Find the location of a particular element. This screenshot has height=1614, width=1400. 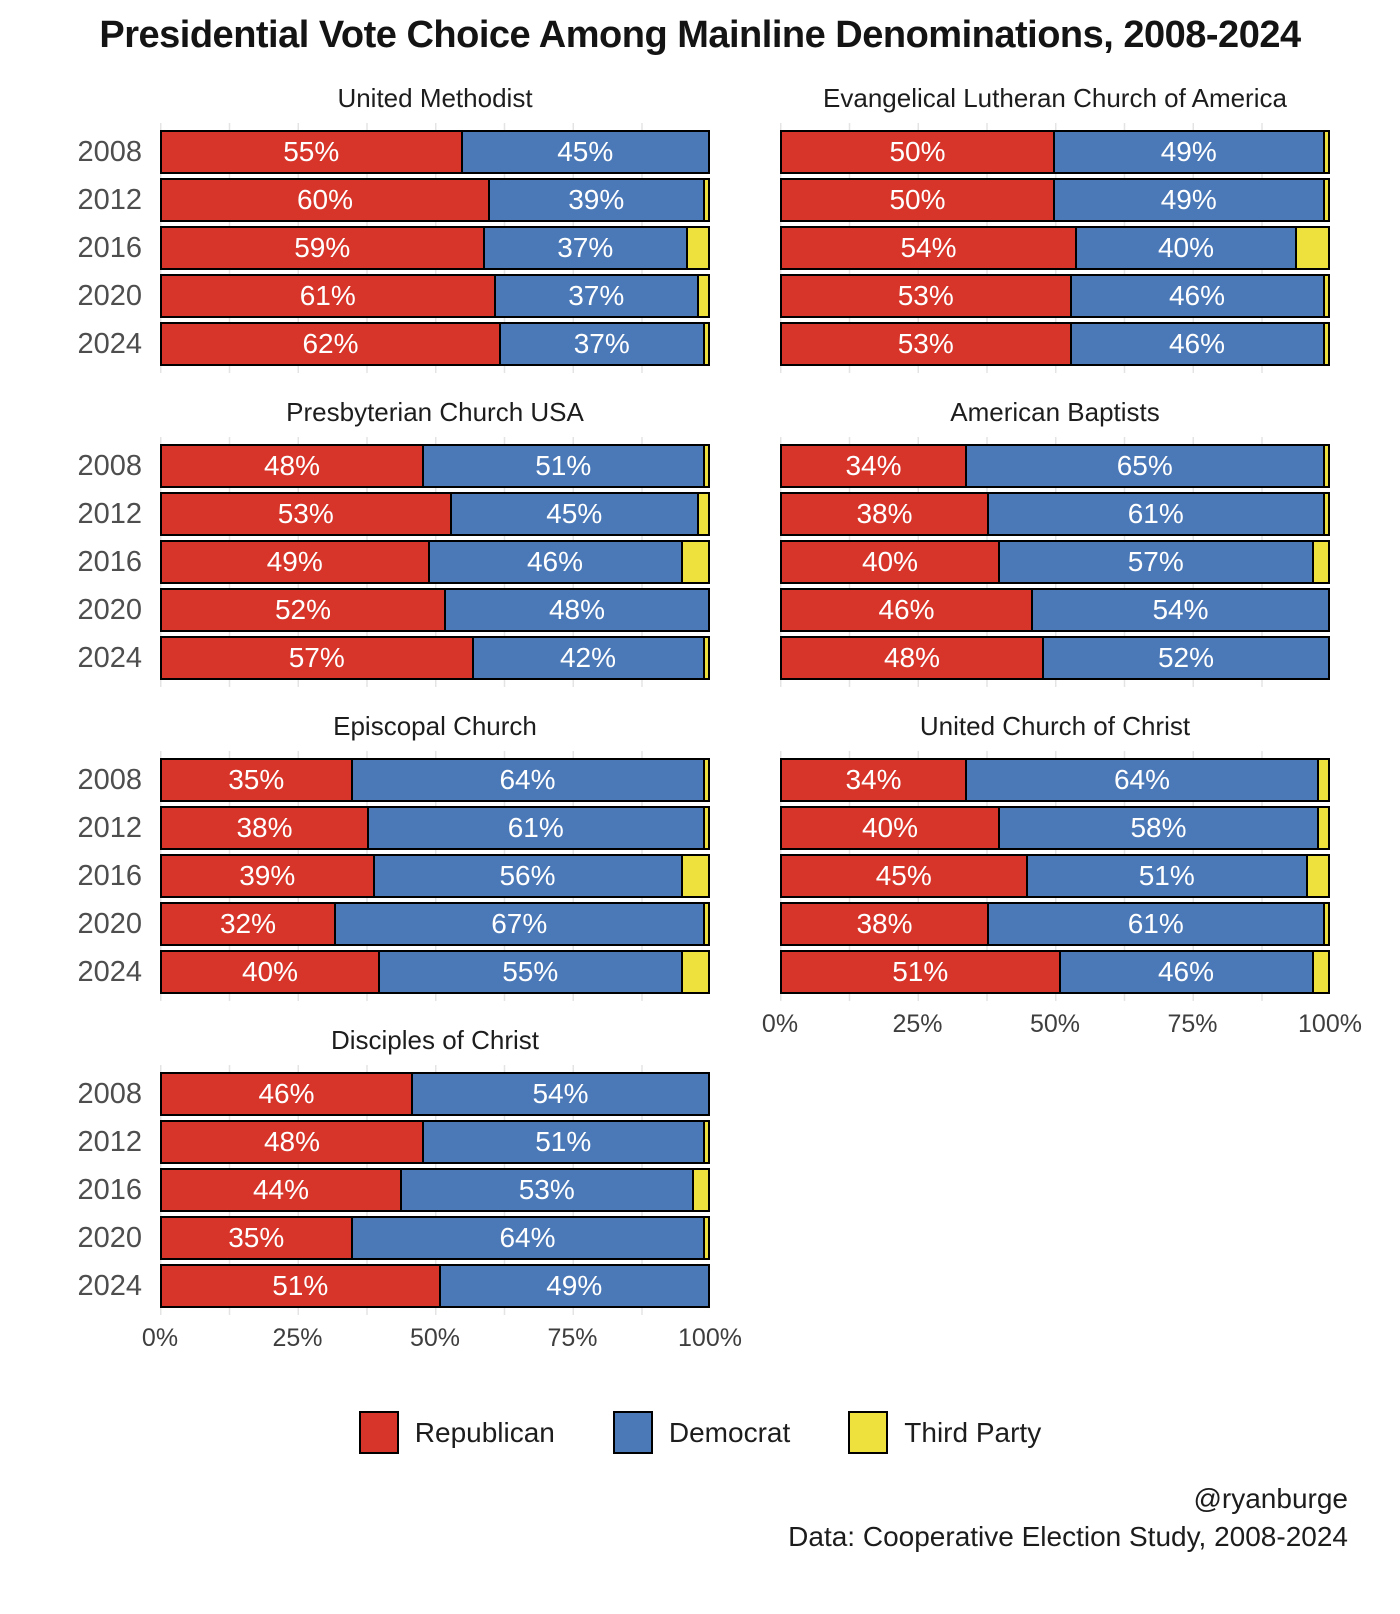

republican-segment: 60% is located at coordinates (325, 200).